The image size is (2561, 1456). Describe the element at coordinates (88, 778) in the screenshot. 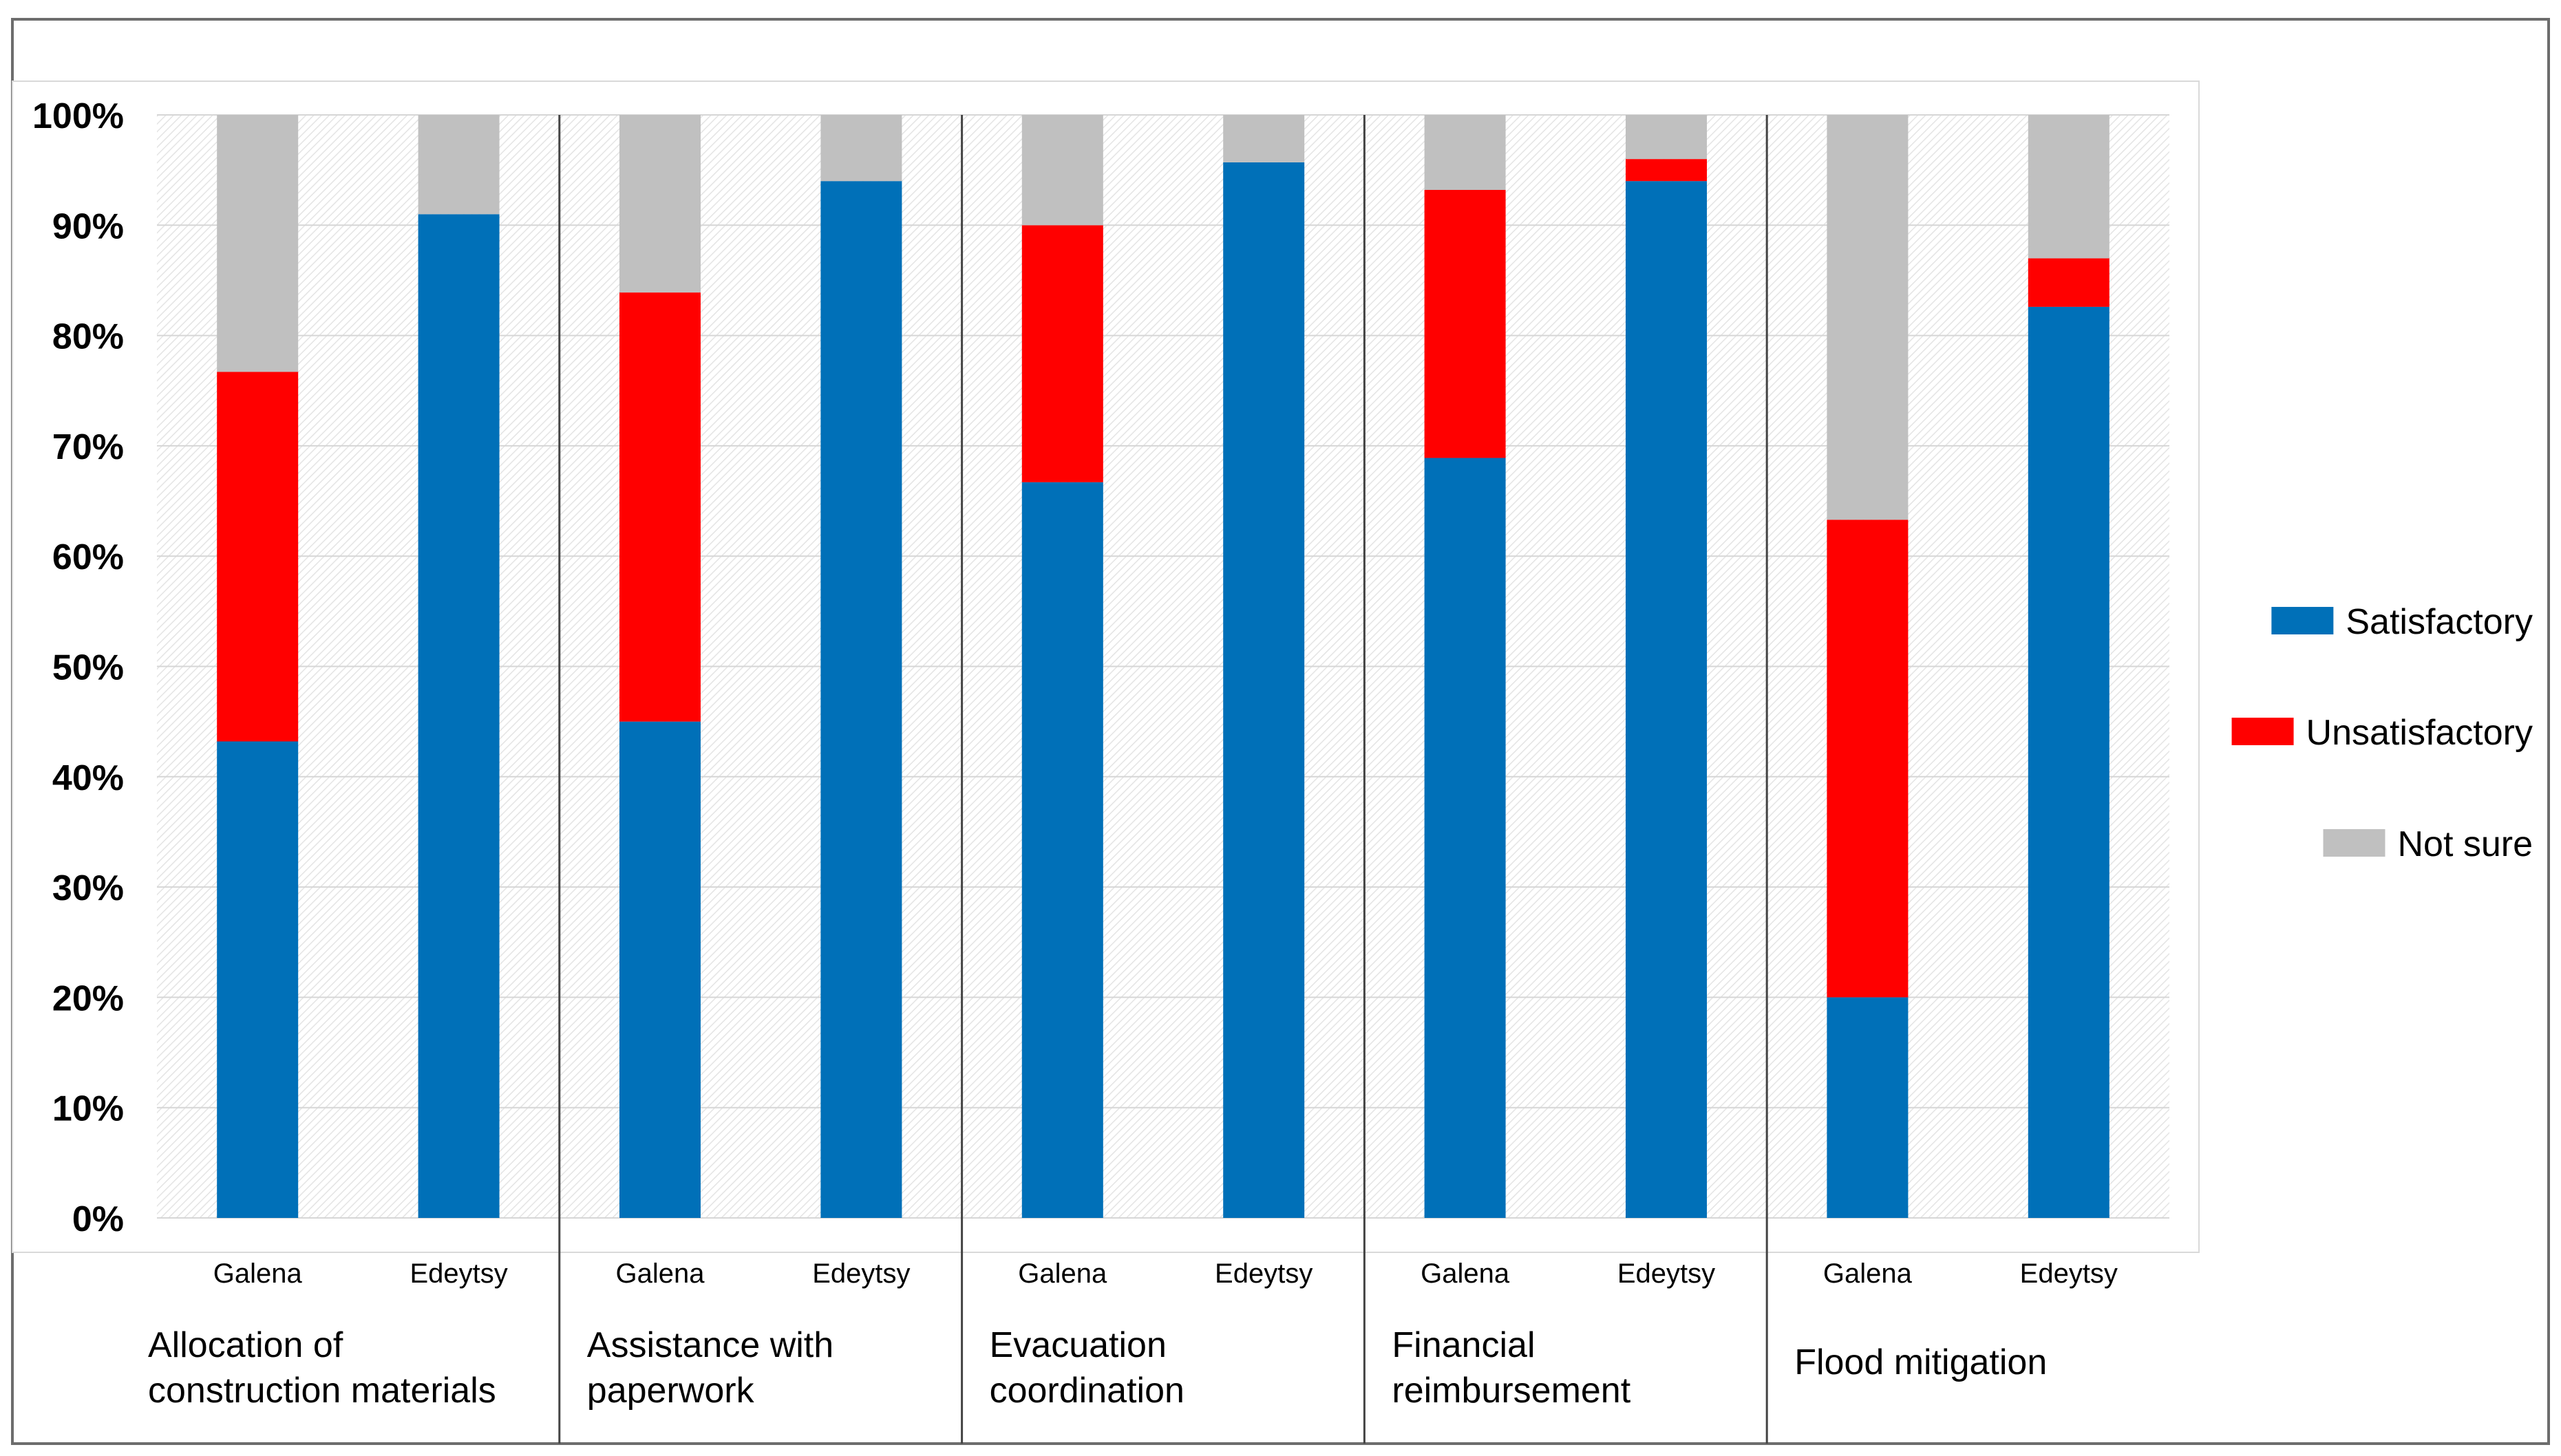

I see `y-tick-label: 40%` at that location.